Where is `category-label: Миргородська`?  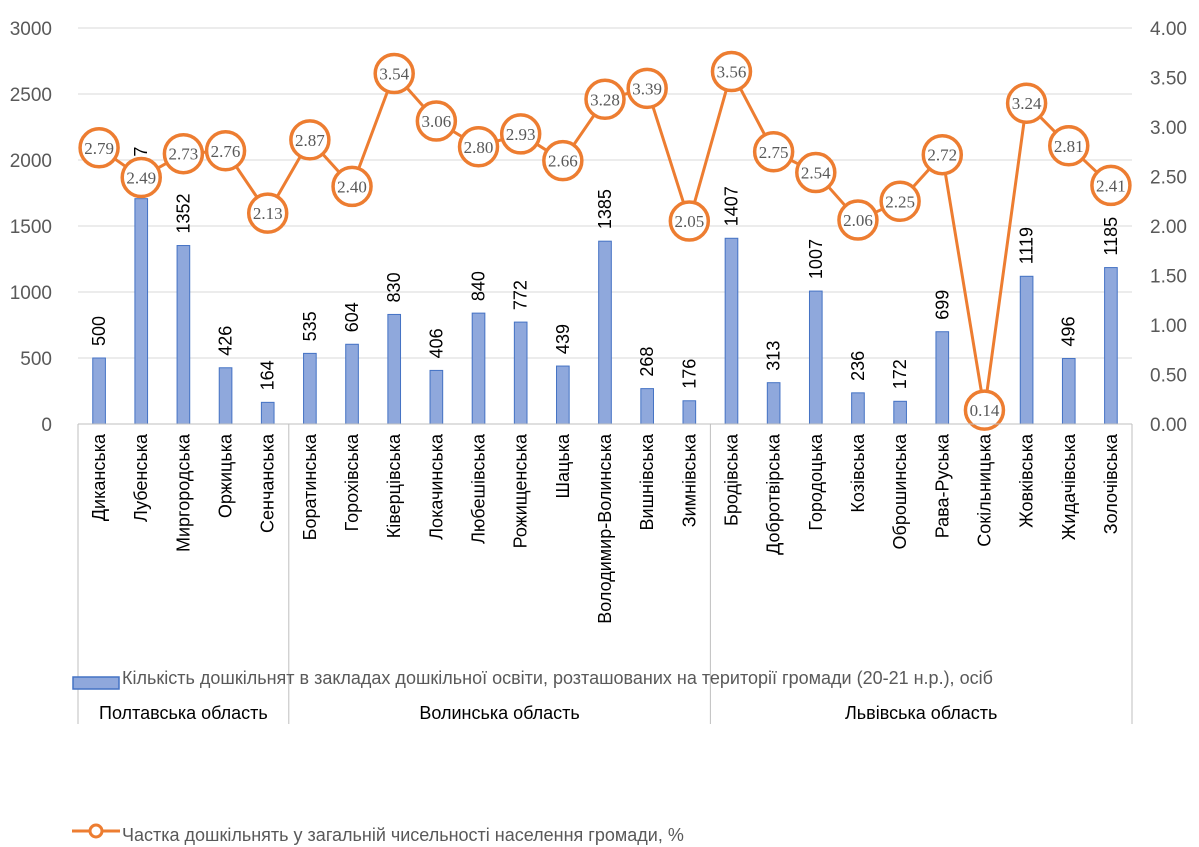 category-label: Миргородська is located at coordinates (183, 492).